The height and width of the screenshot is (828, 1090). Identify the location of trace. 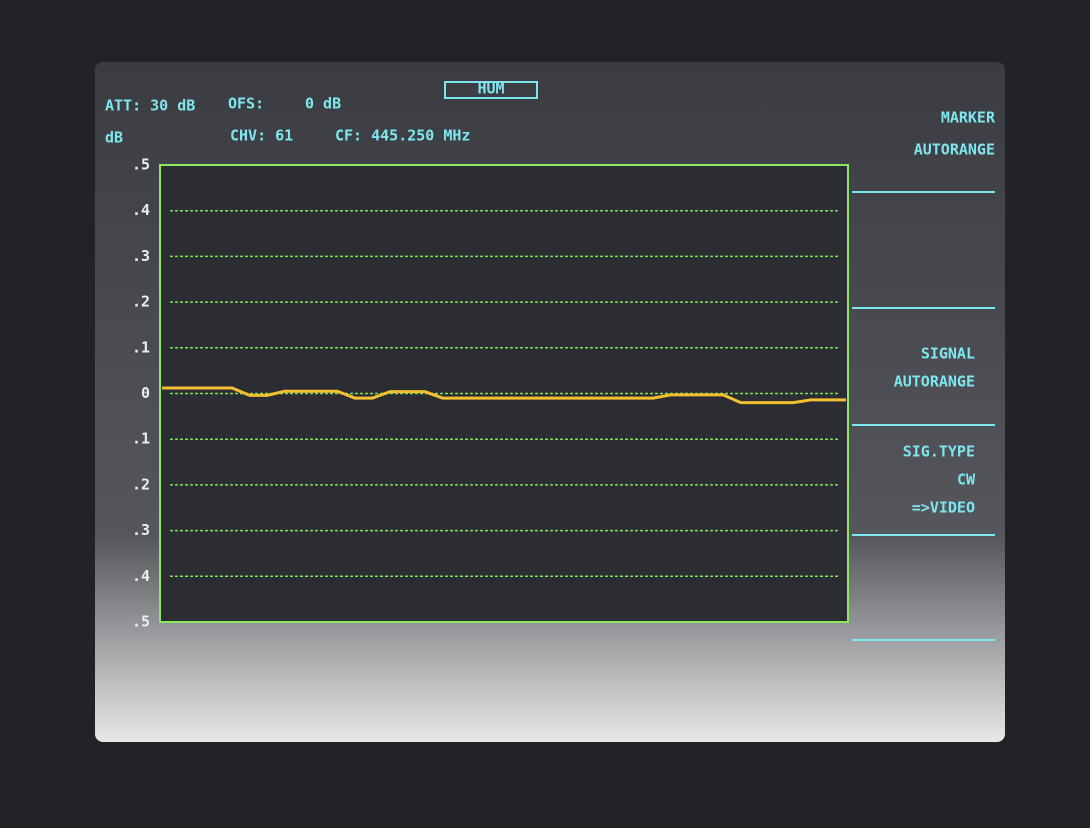
(504, 395).